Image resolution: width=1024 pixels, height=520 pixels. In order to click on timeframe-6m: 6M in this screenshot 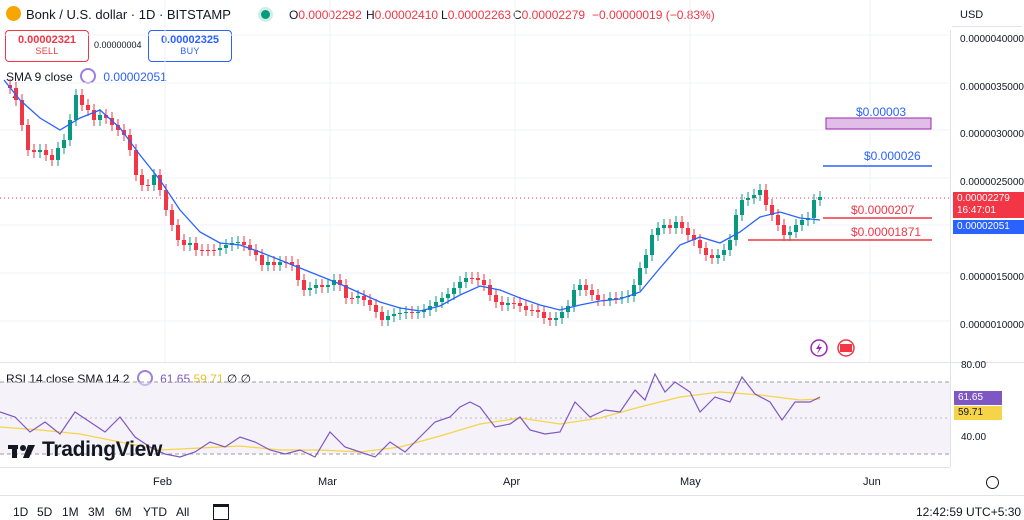, I will do `click(123, 512)`.